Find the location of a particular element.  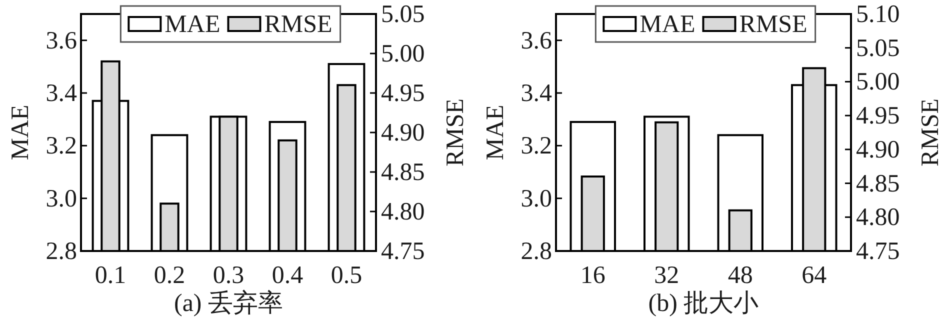

x-axis-title: (a) 丢弃率 is located at coordinates (228, 303).